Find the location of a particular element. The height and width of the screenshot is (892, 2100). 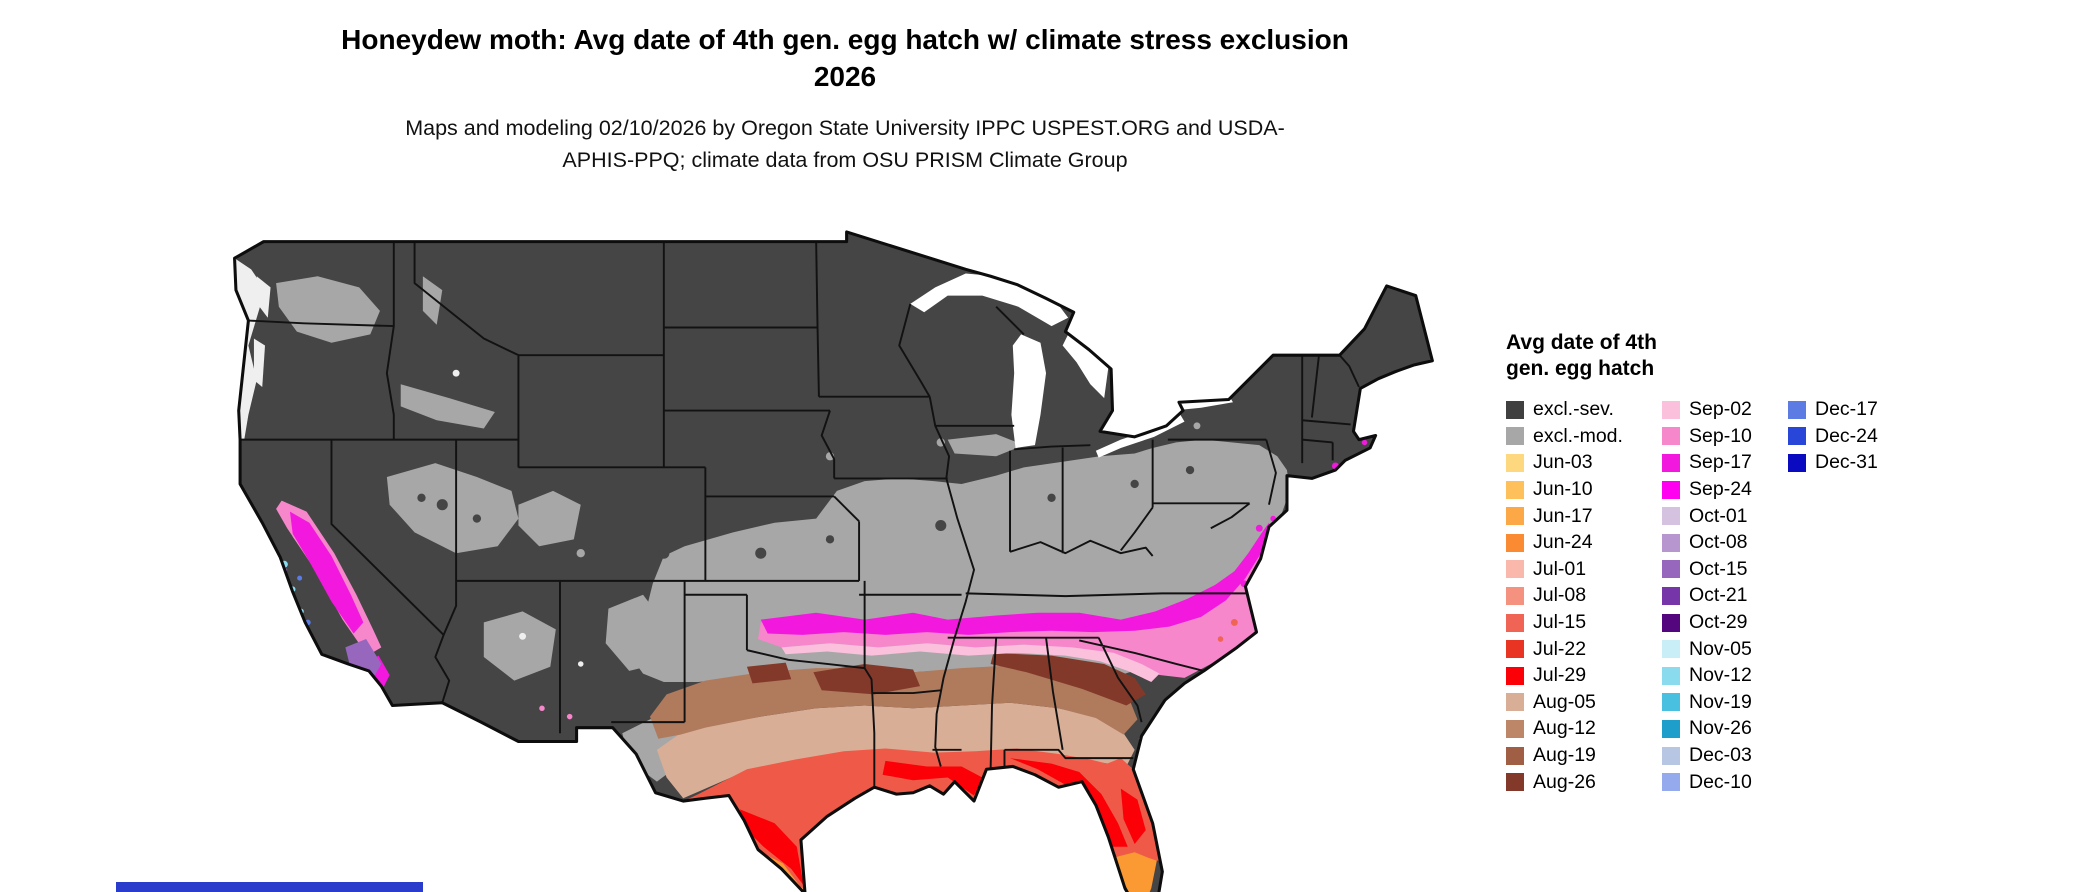

legend-label: Oct-29 is located at coordinates (1718, 622).